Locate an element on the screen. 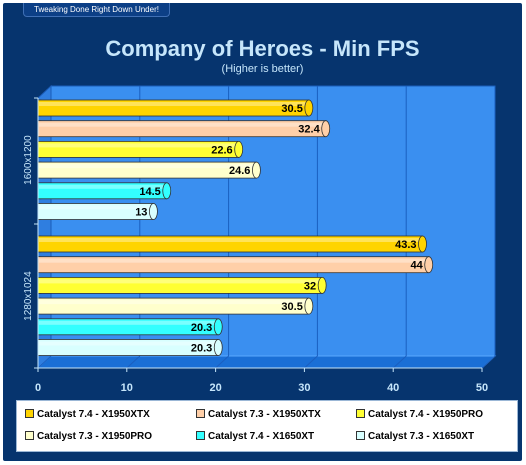 The height and width of the screenshot is (465, 526). x-tick-label: 20 is located at coordinates (215, 388).